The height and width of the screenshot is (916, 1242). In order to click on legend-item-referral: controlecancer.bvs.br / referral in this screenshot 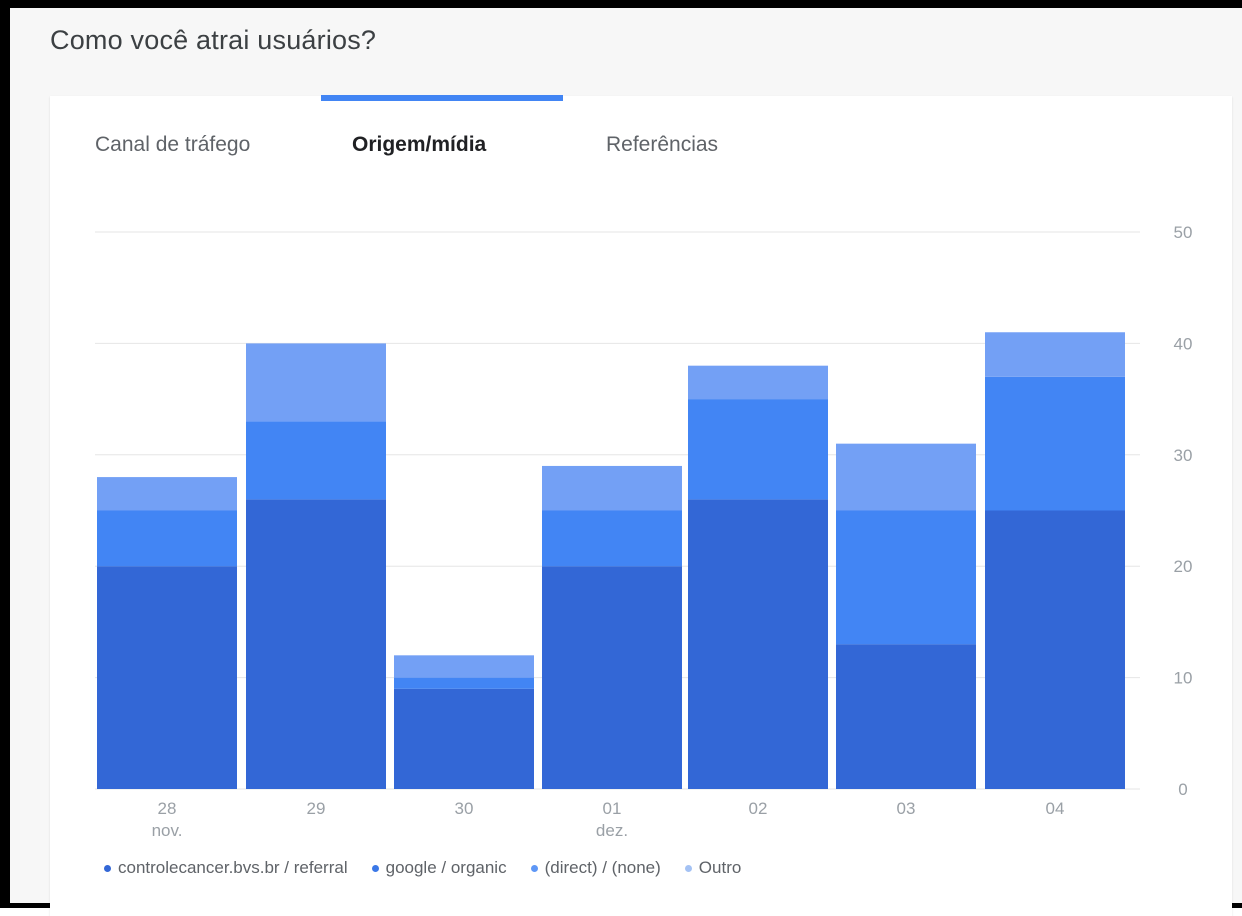, I will do `click(226, 868)`.